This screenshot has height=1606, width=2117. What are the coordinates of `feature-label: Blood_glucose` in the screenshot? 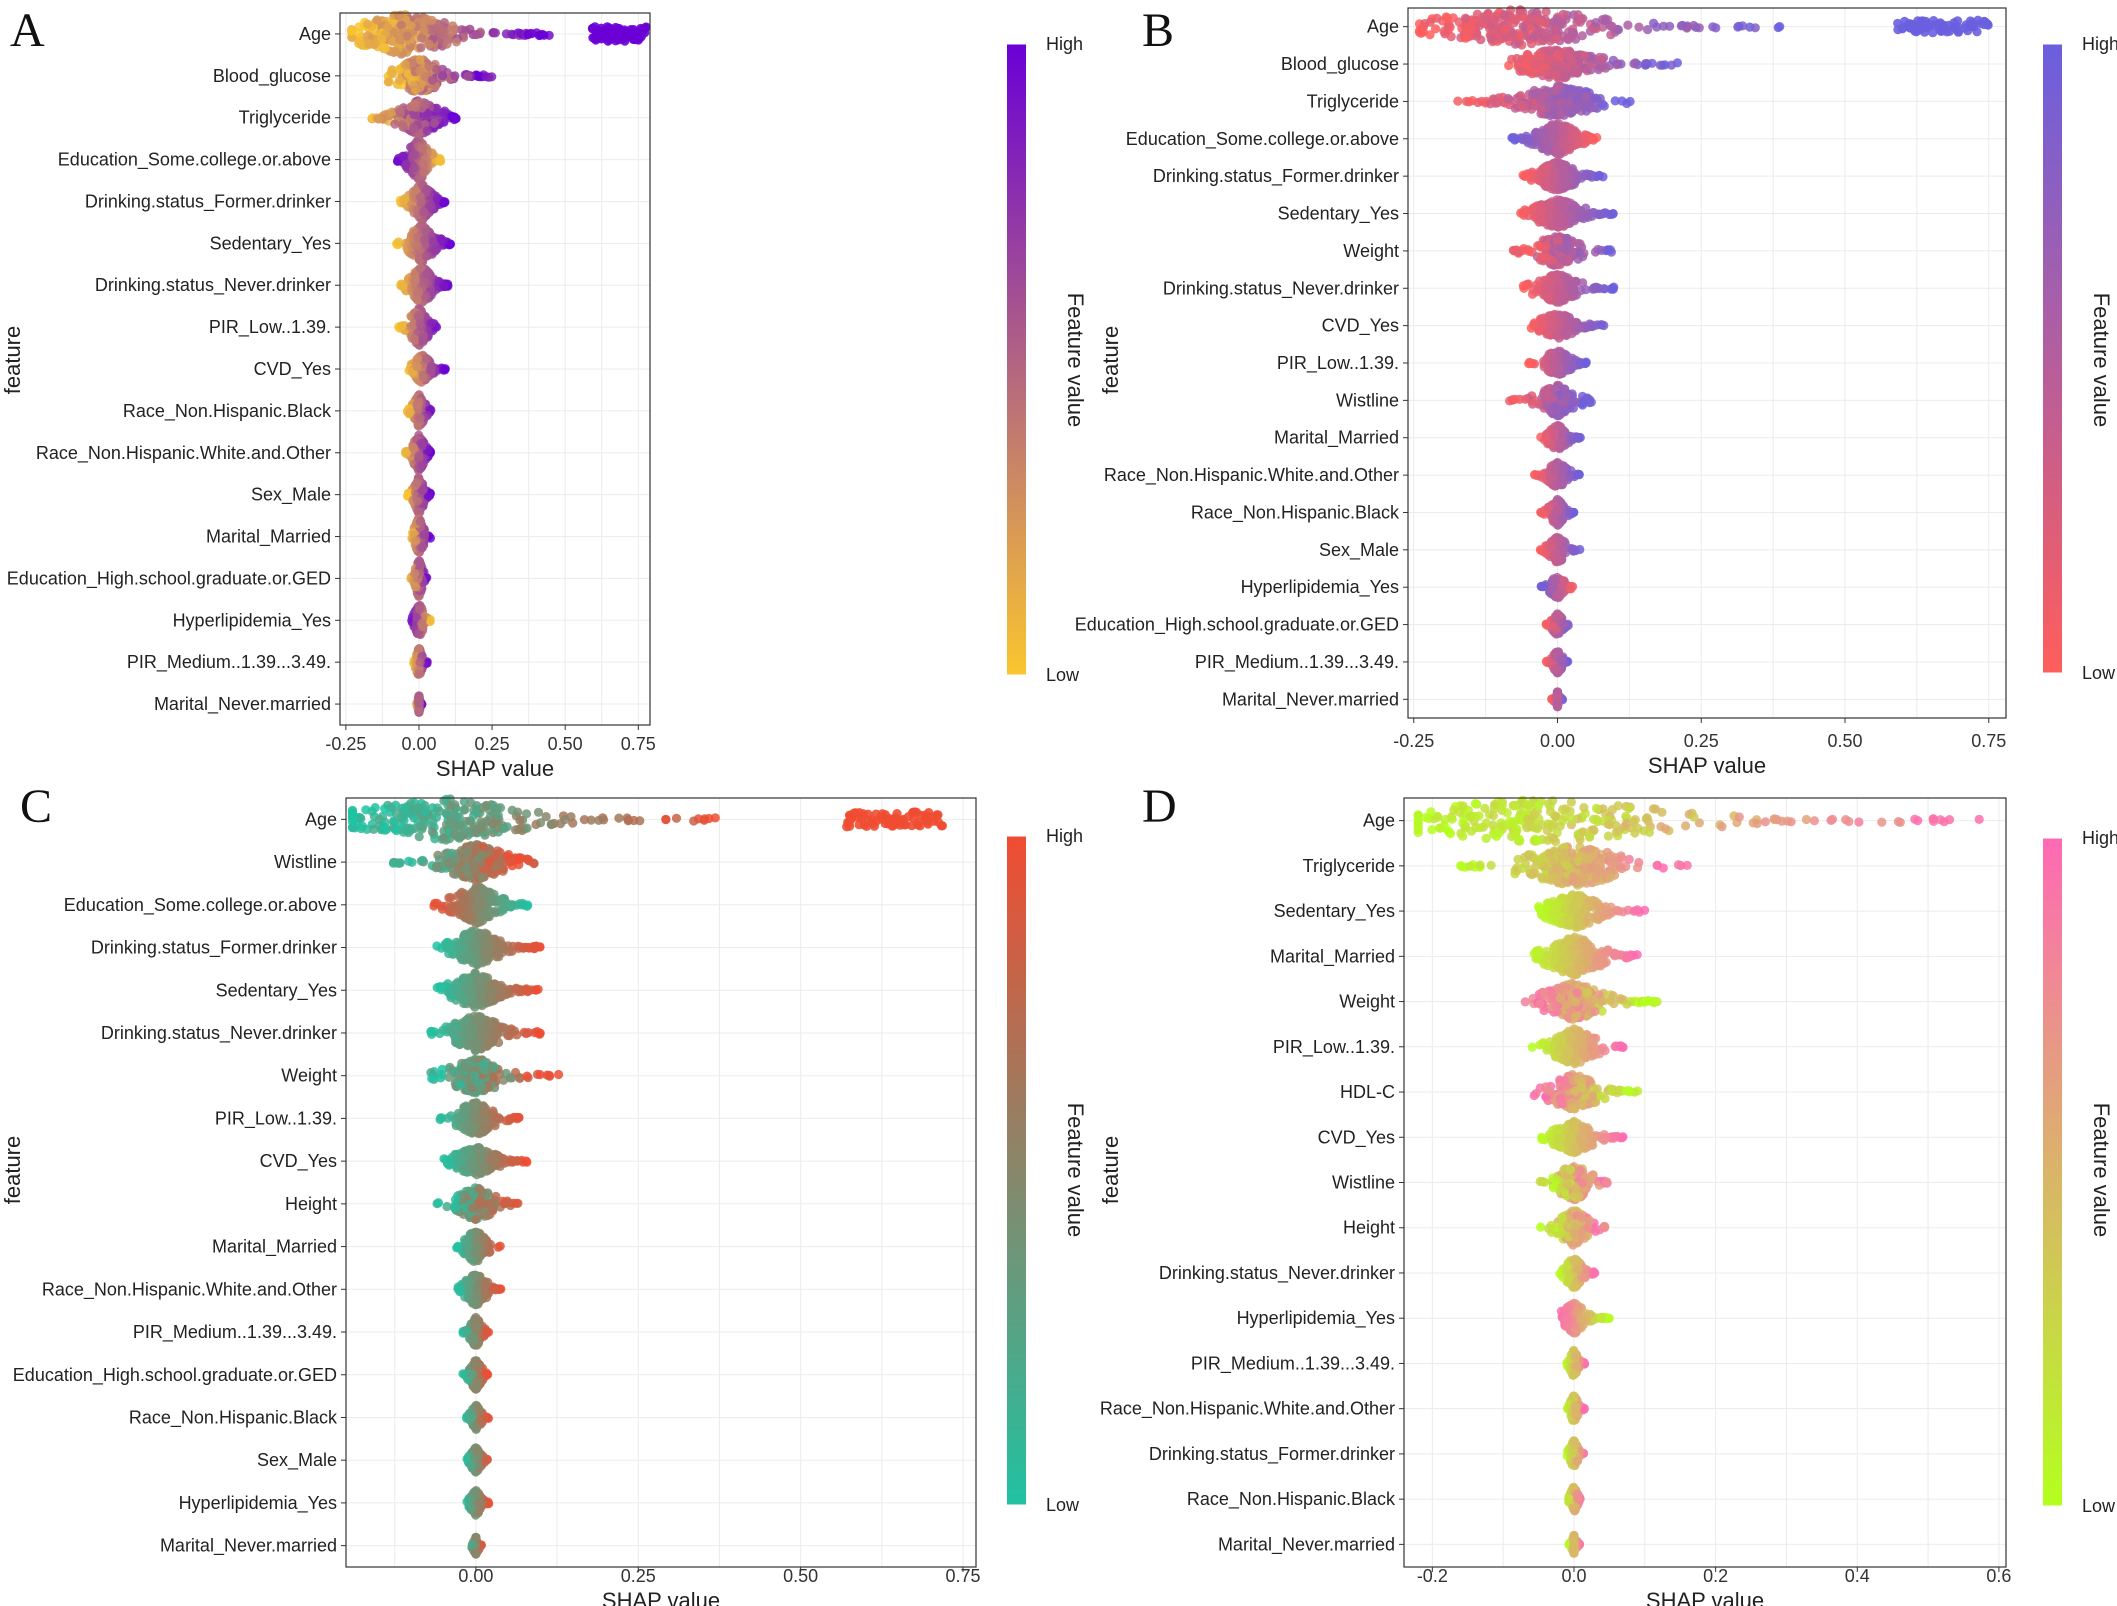 It's located at (272, 76).